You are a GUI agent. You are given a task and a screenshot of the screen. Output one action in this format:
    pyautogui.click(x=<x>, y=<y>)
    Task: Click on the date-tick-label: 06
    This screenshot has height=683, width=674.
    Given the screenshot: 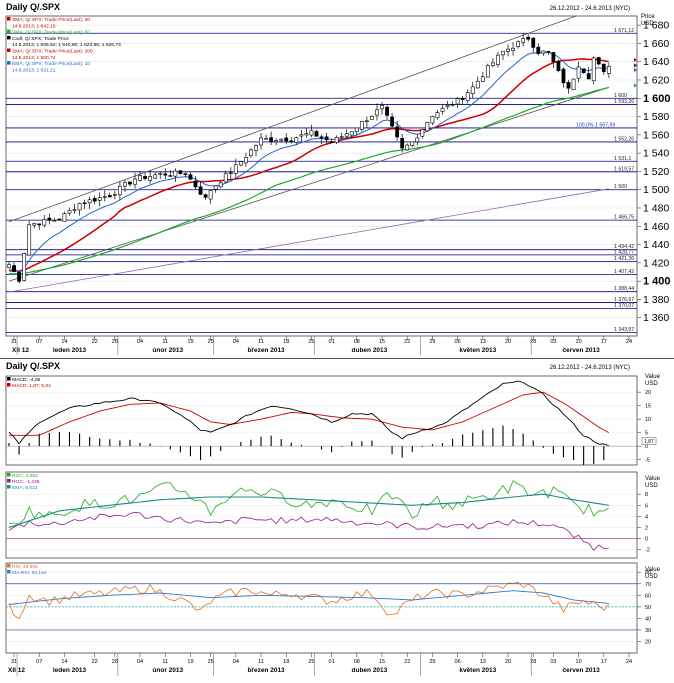 What is the action you would take?
    pyautogui.click(x=458, y=662)
    